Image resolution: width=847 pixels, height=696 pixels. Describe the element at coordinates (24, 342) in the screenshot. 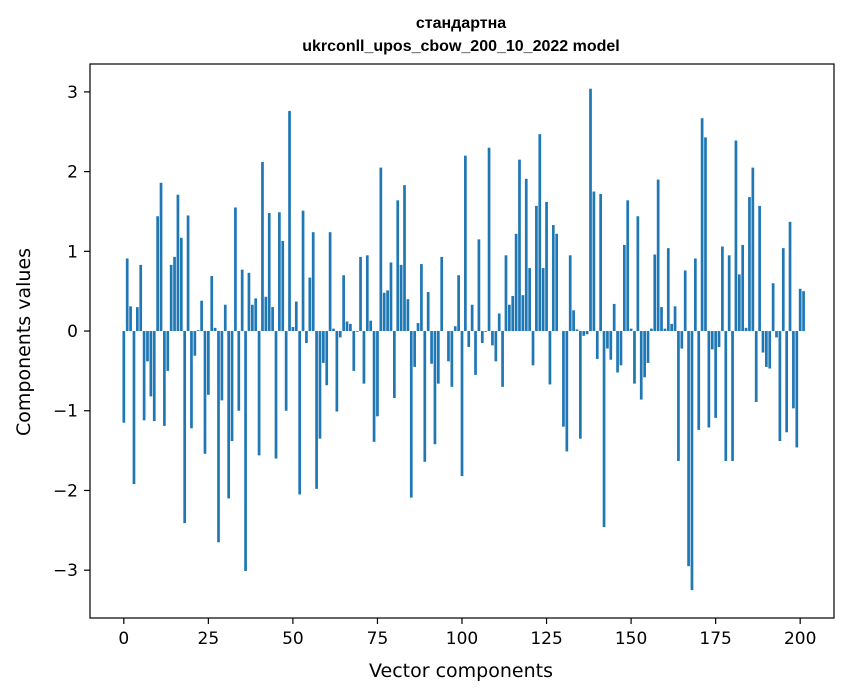

I see `y-axis-label: Components values` at that location.